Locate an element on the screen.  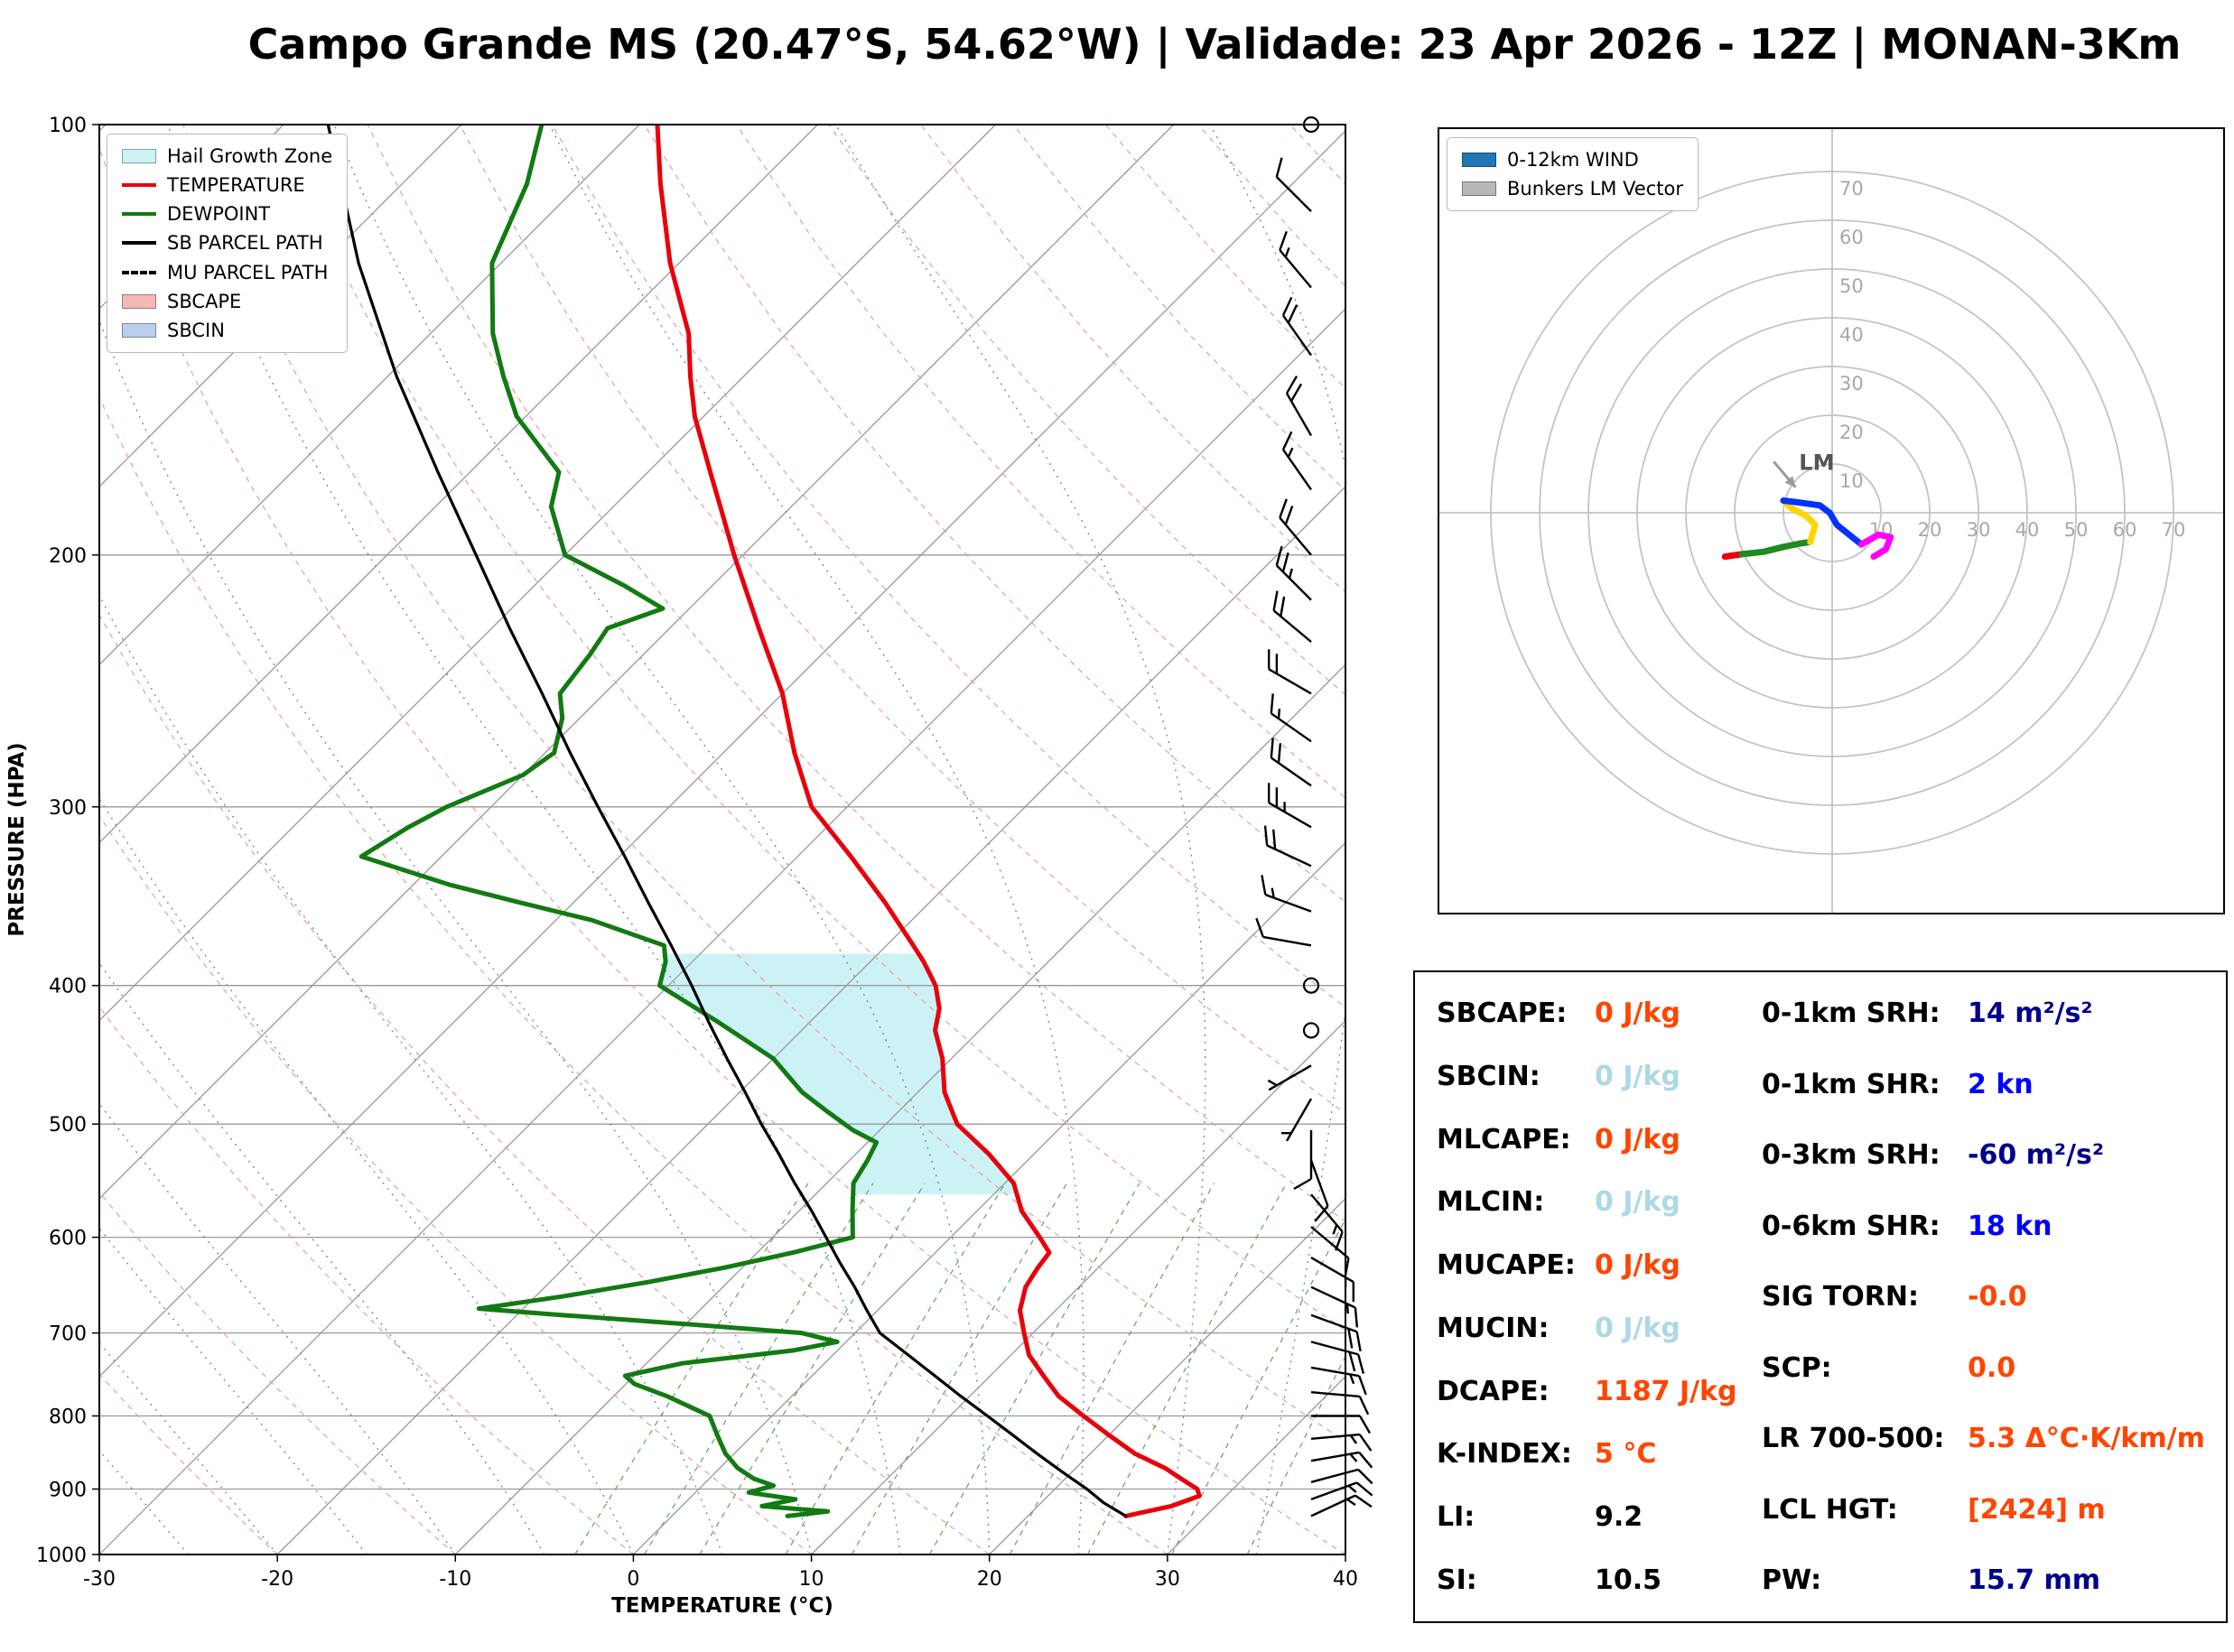
legend-item: SBCAPE is located at coordinates (227, 301).